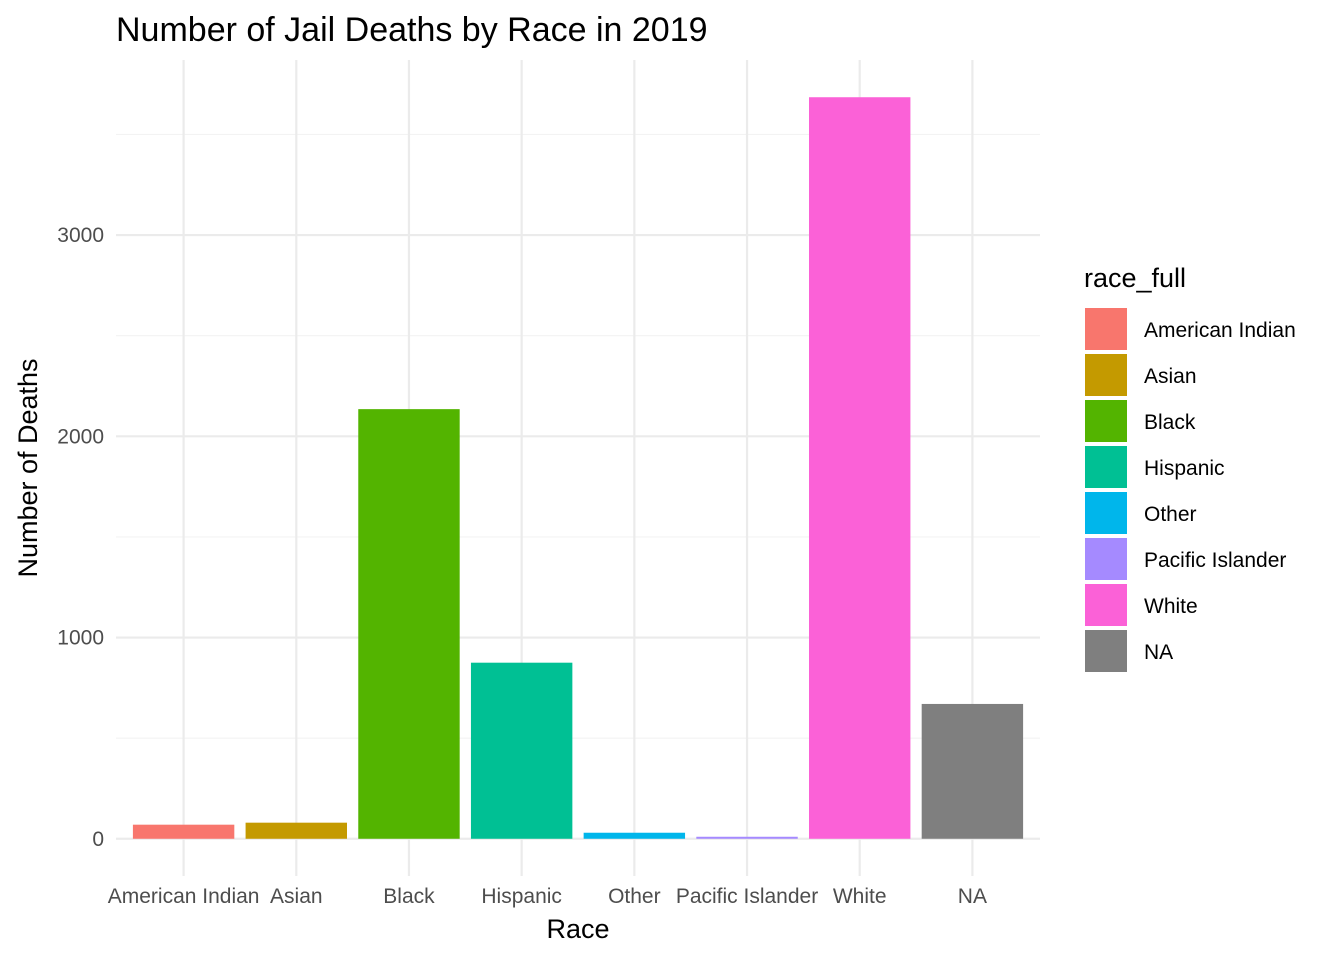  I want to click on legend-label: Asian, so click(1170, 376).